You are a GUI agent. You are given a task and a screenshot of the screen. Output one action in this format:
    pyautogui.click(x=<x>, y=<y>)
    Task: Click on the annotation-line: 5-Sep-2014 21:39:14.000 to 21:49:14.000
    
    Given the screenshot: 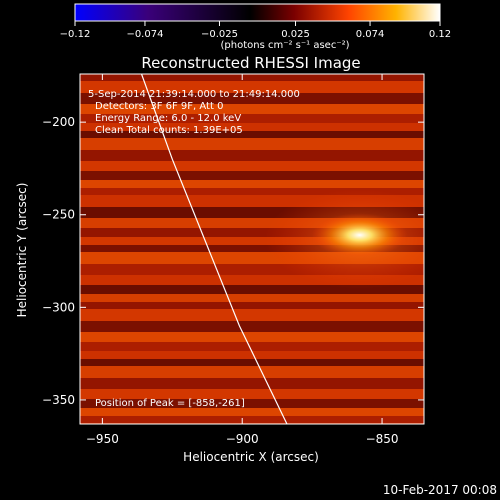 What is the action you would take?
    pyautogui.click(x=194, y=94)
    